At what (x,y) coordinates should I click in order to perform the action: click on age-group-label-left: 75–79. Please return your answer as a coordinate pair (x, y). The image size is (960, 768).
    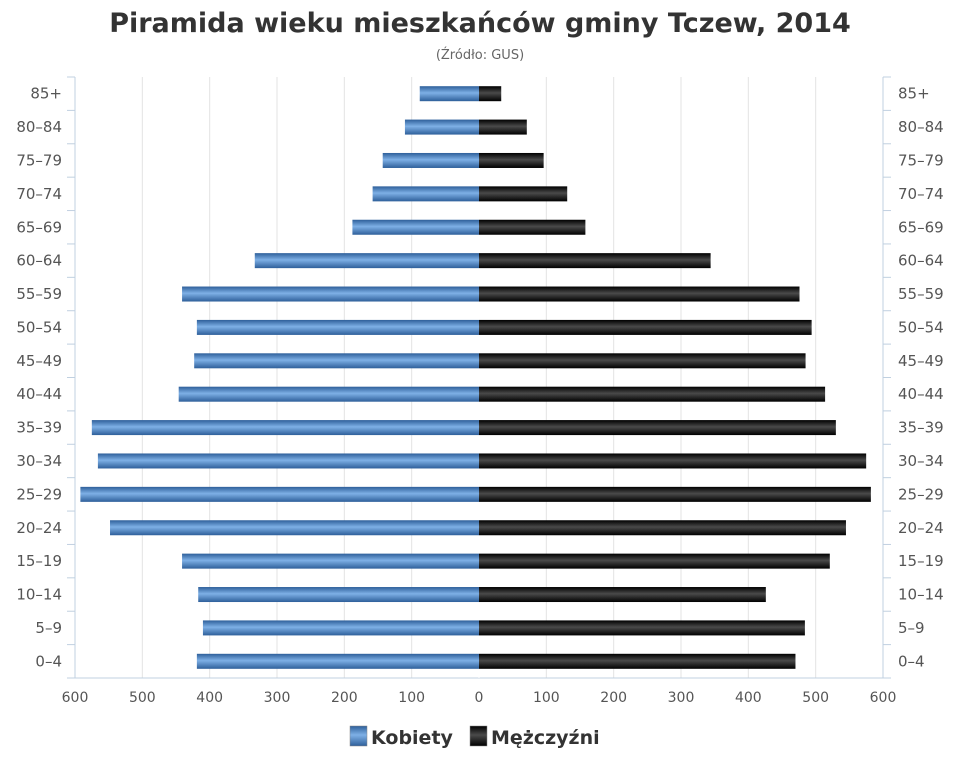
    Looking at the image, I should click on (39, 160).